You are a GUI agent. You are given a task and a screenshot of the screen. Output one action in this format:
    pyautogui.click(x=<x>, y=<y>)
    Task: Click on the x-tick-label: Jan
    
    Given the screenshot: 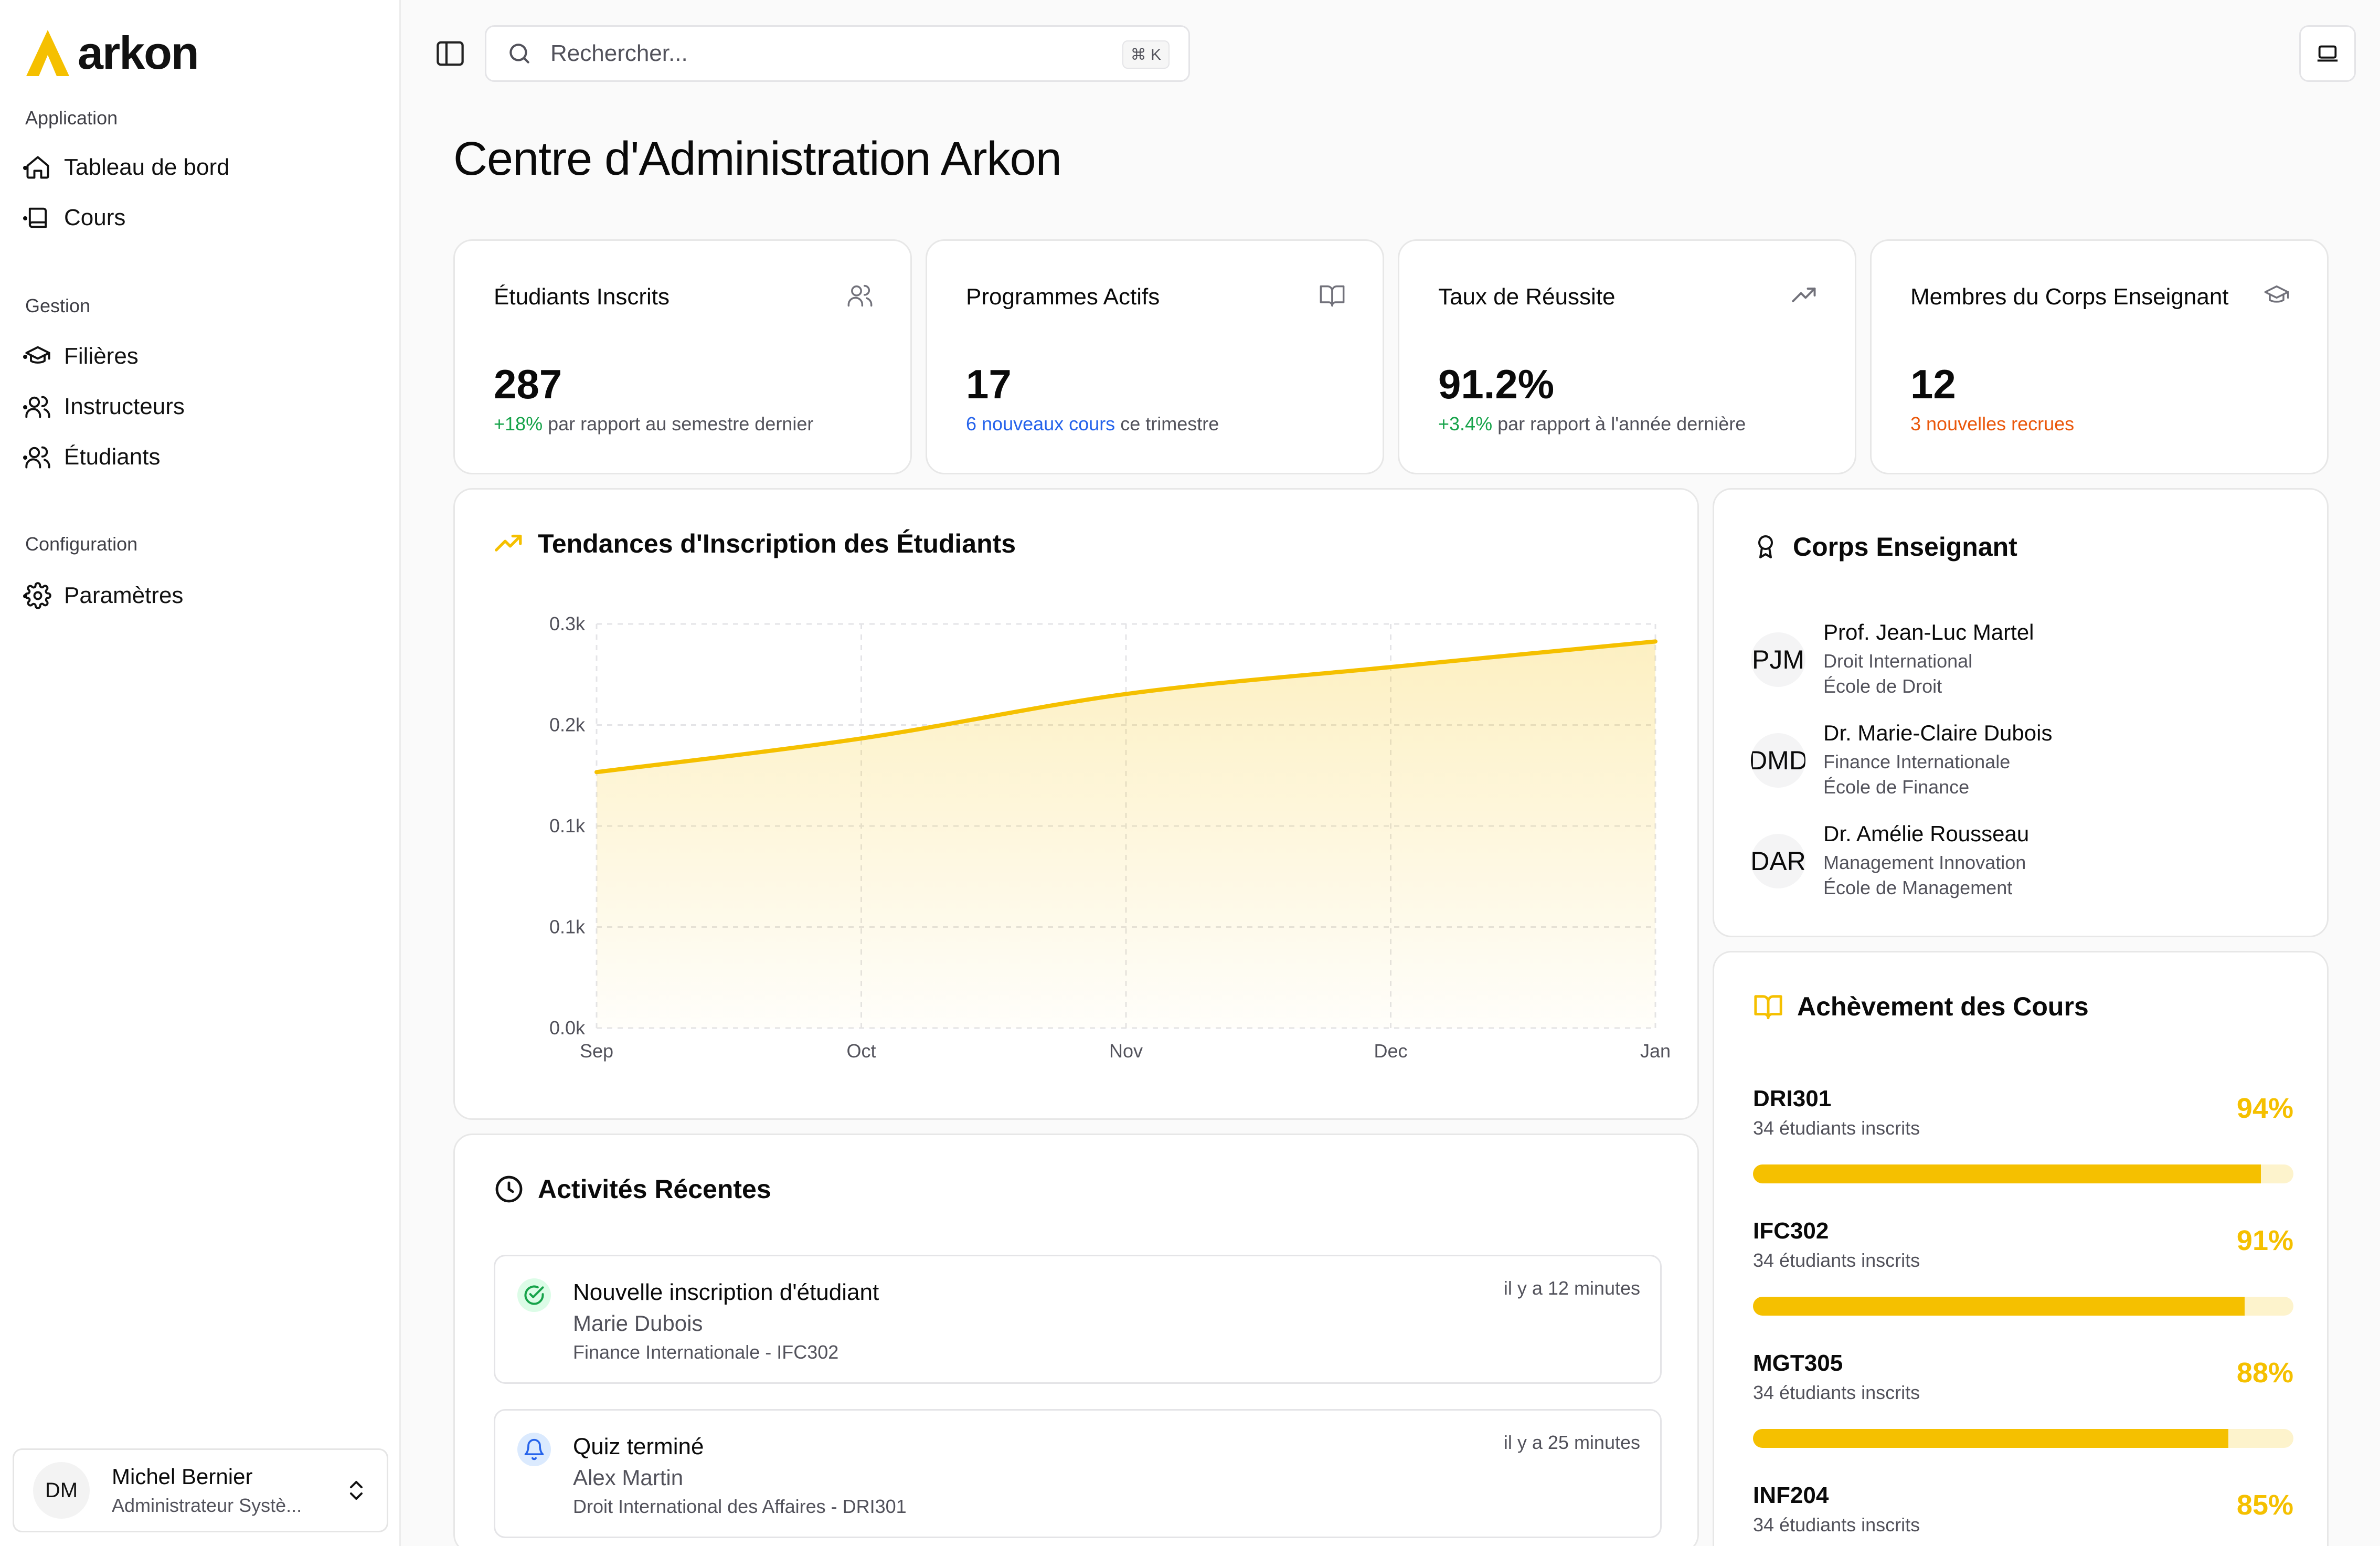 What is the action you would take?
    pyautogui.click(x=1655, y=1051)
    